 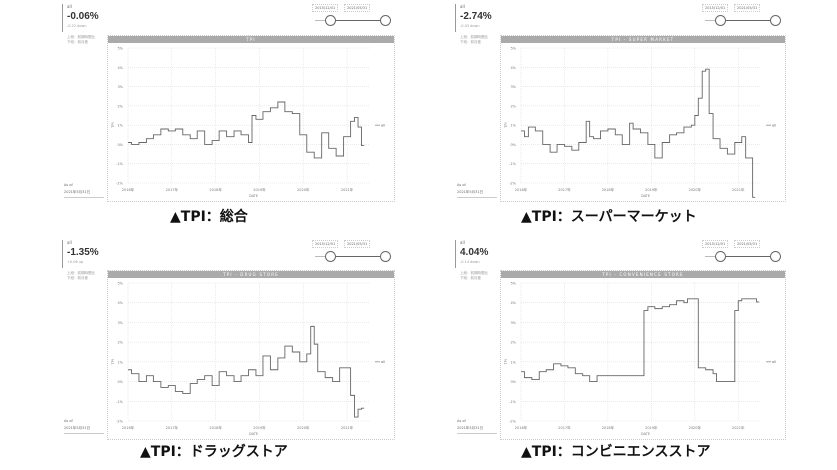 What do you see at coordinates (512, 184) in the screenshot?
I see `y-tick-label: -2%` at bounding box center [512, 184].